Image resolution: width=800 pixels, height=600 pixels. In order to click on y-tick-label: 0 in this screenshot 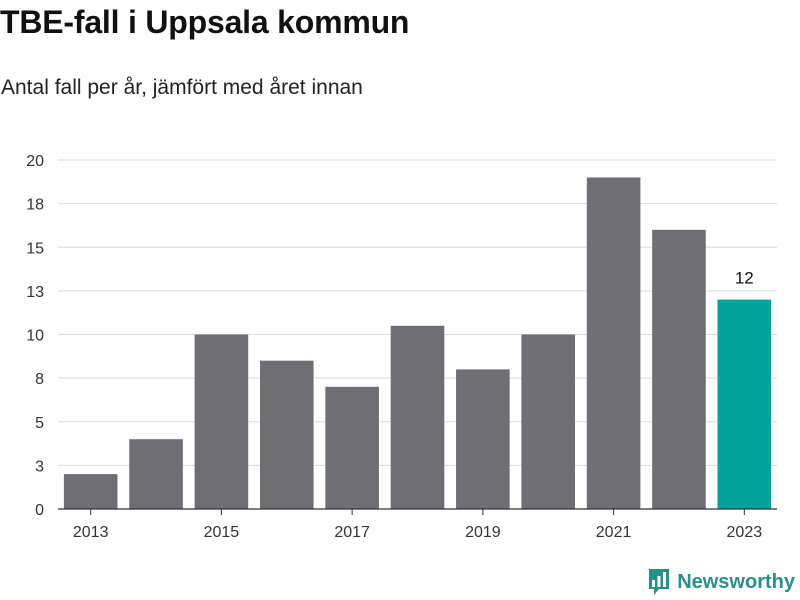, I will do `click(39, 510)`.